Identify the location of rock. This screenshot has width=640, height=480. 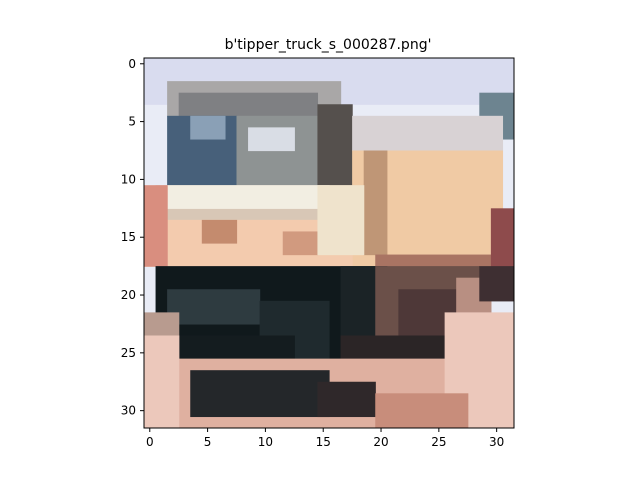
(496, 284).